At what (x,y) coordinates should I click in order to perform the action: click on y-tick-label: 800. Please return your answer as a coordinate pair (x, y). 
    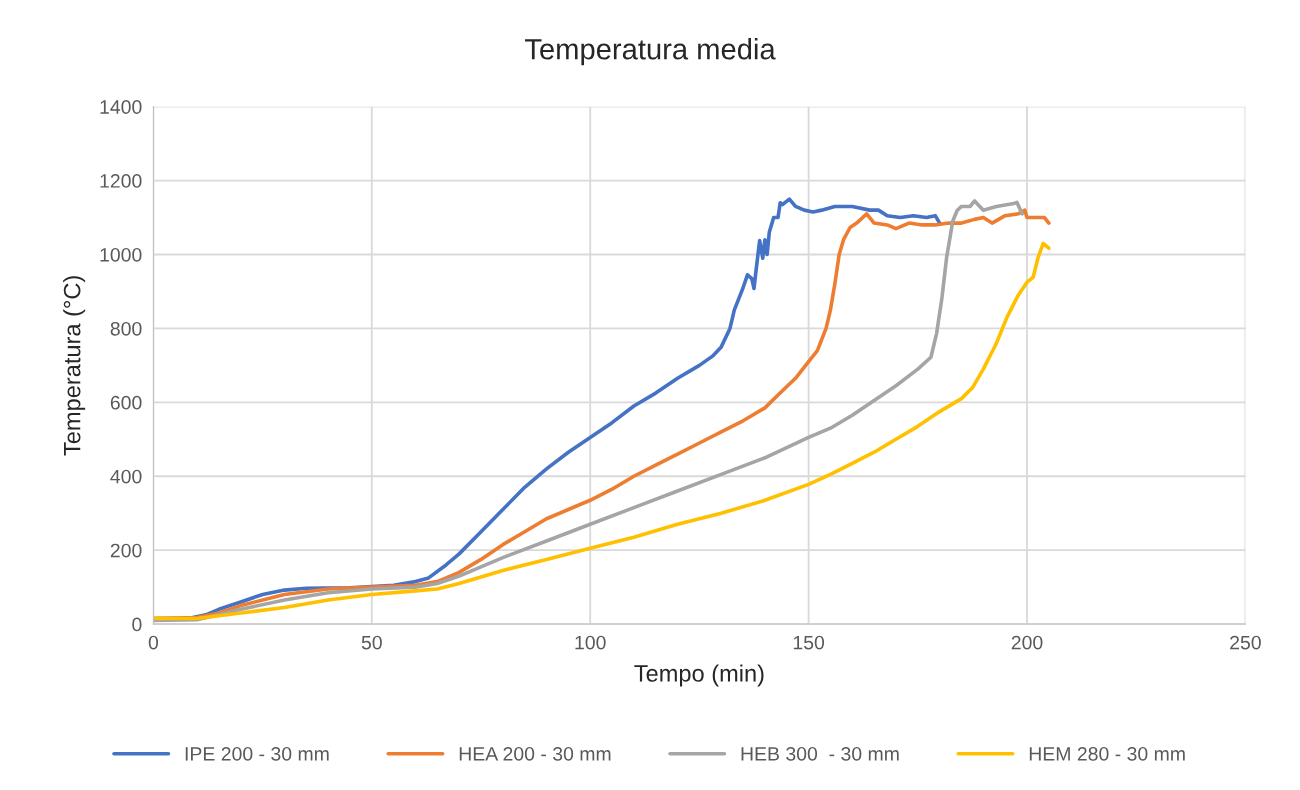
    Looking at the image, I should click on (126, 328).